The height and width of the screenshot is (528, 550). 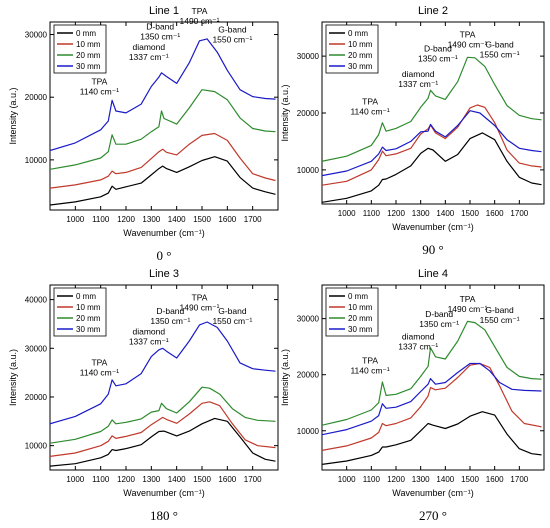 What do you see at coordinates (433, 11) in the screenshot?
I see `chart-title: Line 2` at bounding box center [433, 11].